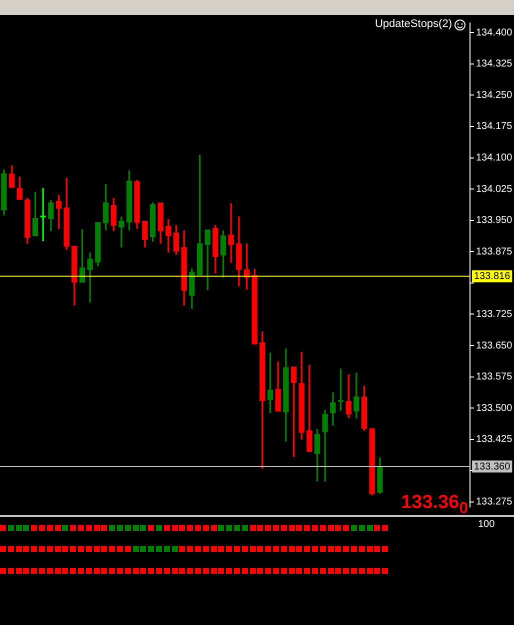  What do you see at coordinates (494, 252) in the screenshot?
I see `y-tick-label: 133.875` at bounding box center [494, 252].